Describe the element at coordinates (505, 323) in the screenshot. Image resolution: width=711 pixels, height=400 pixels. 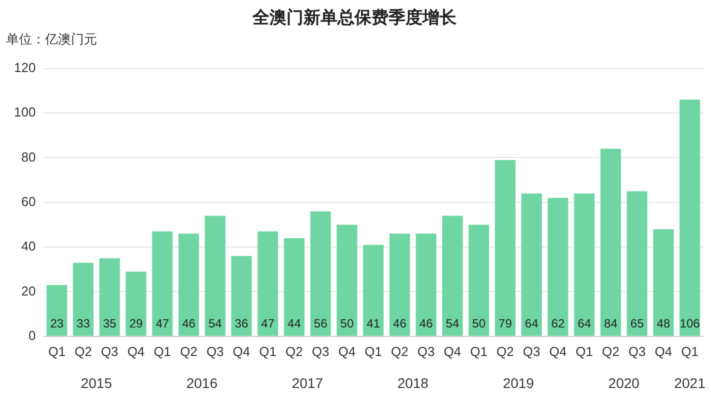
I see `data-label: 79` at that location.